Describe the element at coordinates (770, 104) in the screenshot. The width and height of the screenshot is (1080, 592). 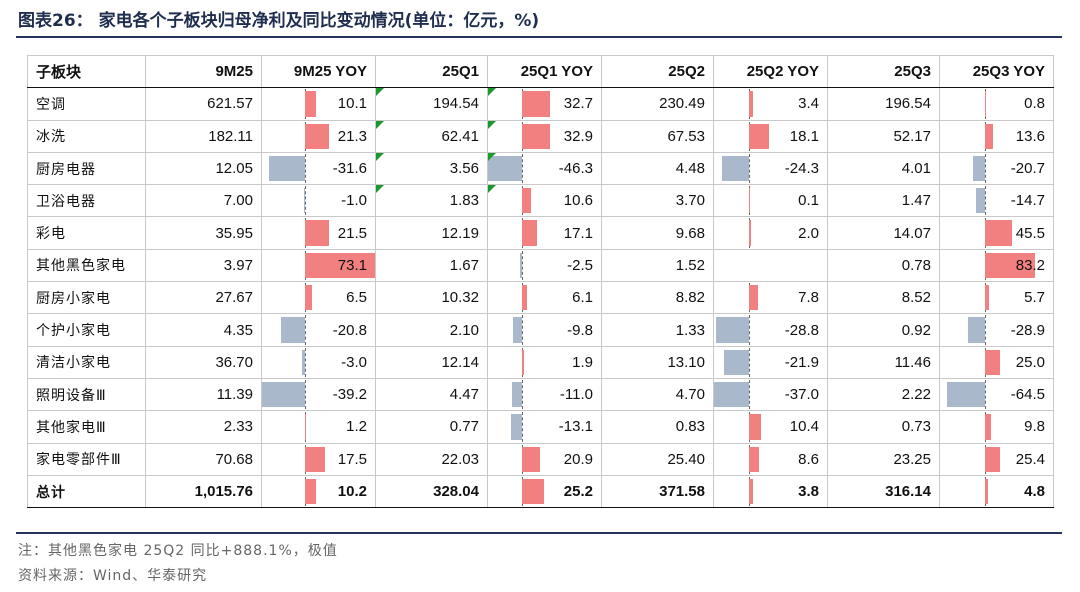
I see `yoy-cell: 3.4` at that location.